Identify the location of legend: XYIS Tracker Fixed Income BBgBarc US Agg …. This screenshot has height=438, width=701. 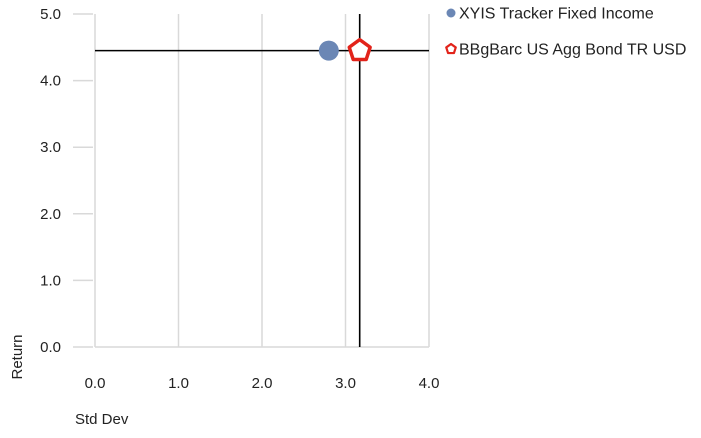
(565, 32).